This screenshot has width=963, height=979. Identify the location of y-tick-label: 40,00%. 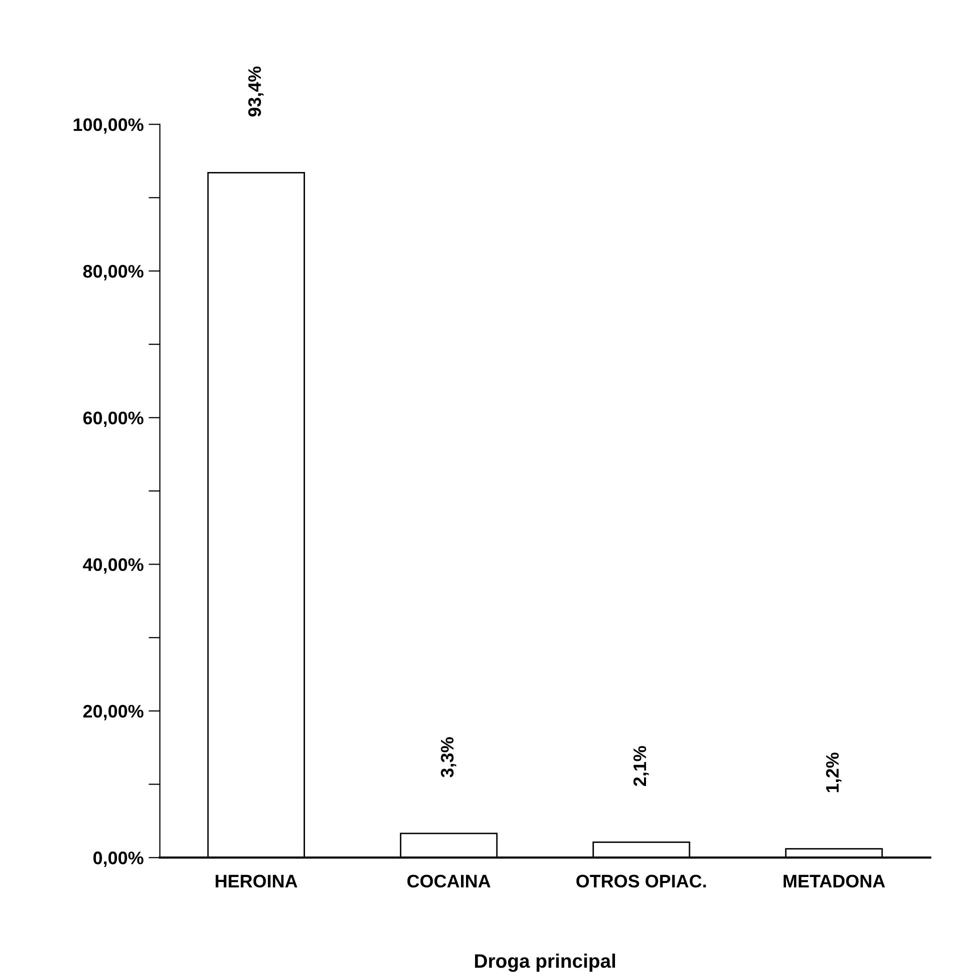
(113, 566).